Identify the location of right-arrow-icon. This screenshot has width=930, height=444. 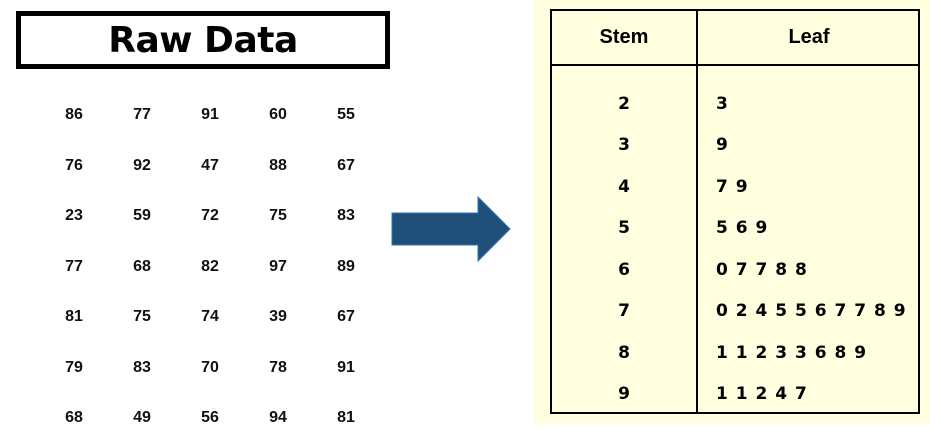
(451, 229).